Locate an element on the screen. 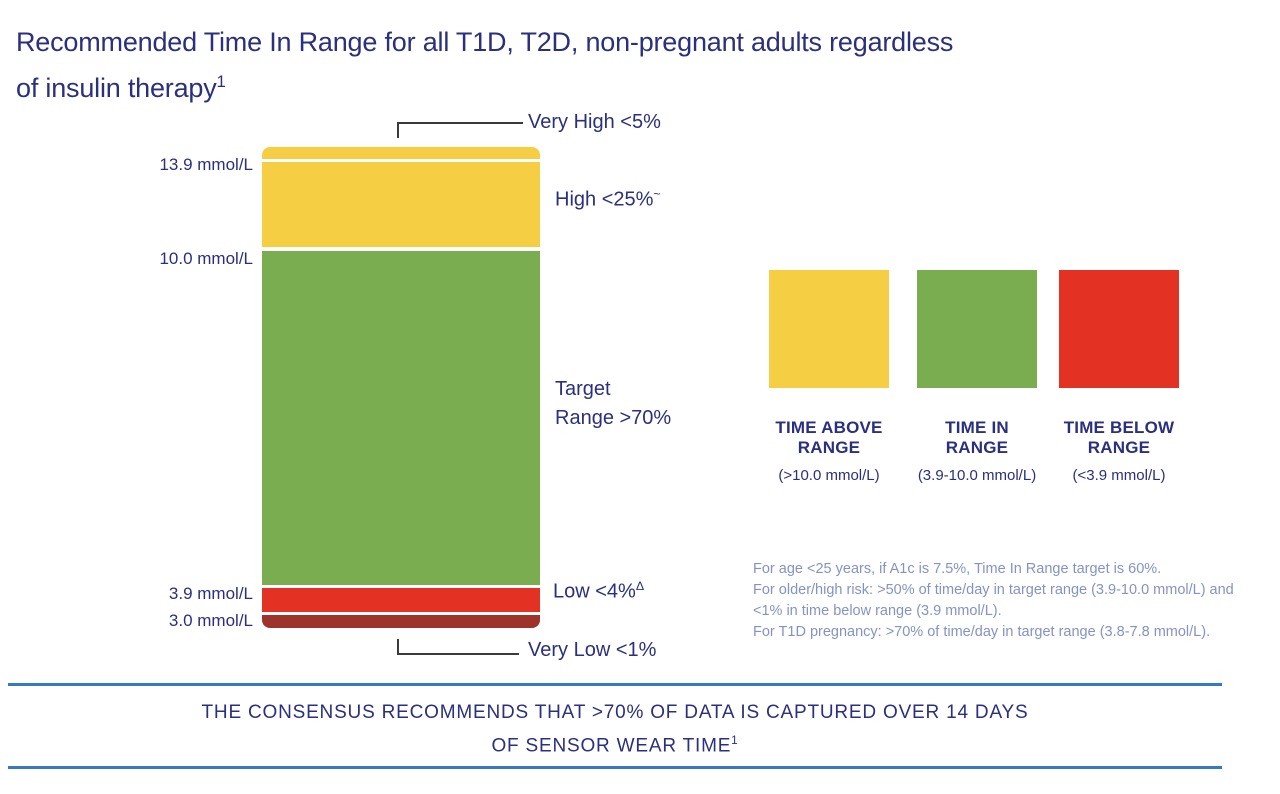 This screenshot has height=794, width=1280. legend-item-time-below-range: TIME BELOW RANGE (<3.9 mmol/L) is located at coordinates (1119, 377).